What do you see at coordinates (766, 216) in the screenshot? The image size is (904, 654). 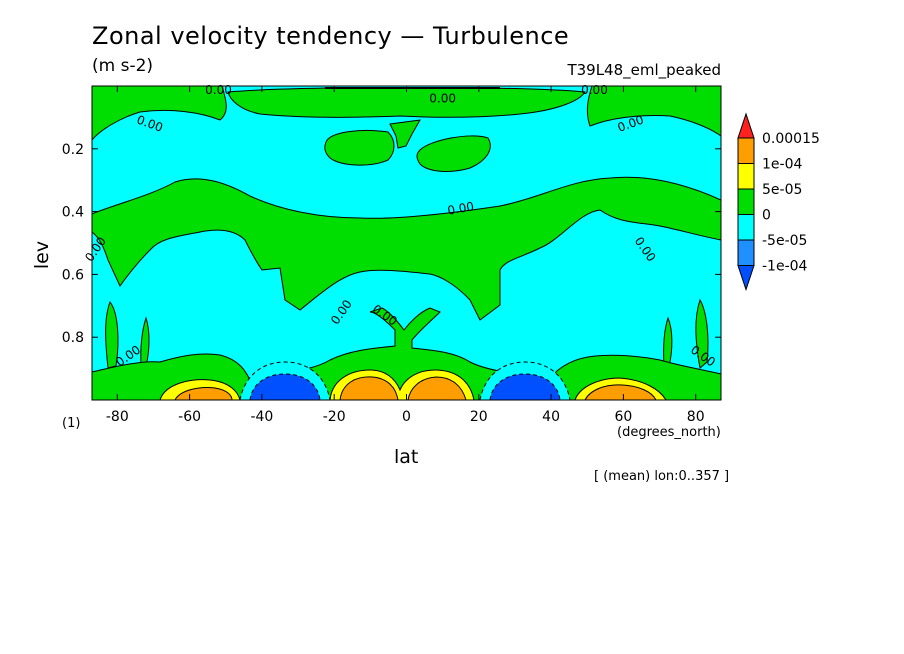 I see `colorbar-label: 0` at bounding box center [766, 216].